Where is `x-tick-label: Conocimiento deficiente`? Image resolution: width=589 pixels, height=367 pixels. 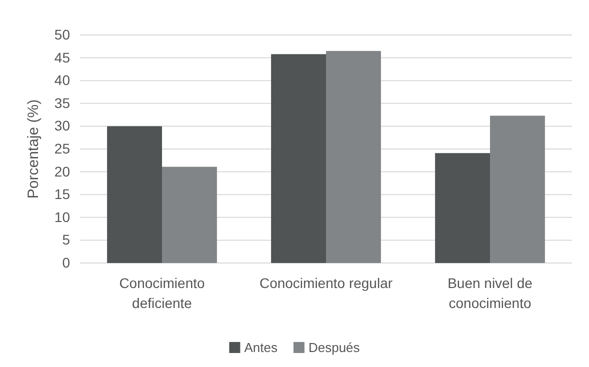
x-tick-label: Conocimiento deficiente is located at coordinates (162, 293).